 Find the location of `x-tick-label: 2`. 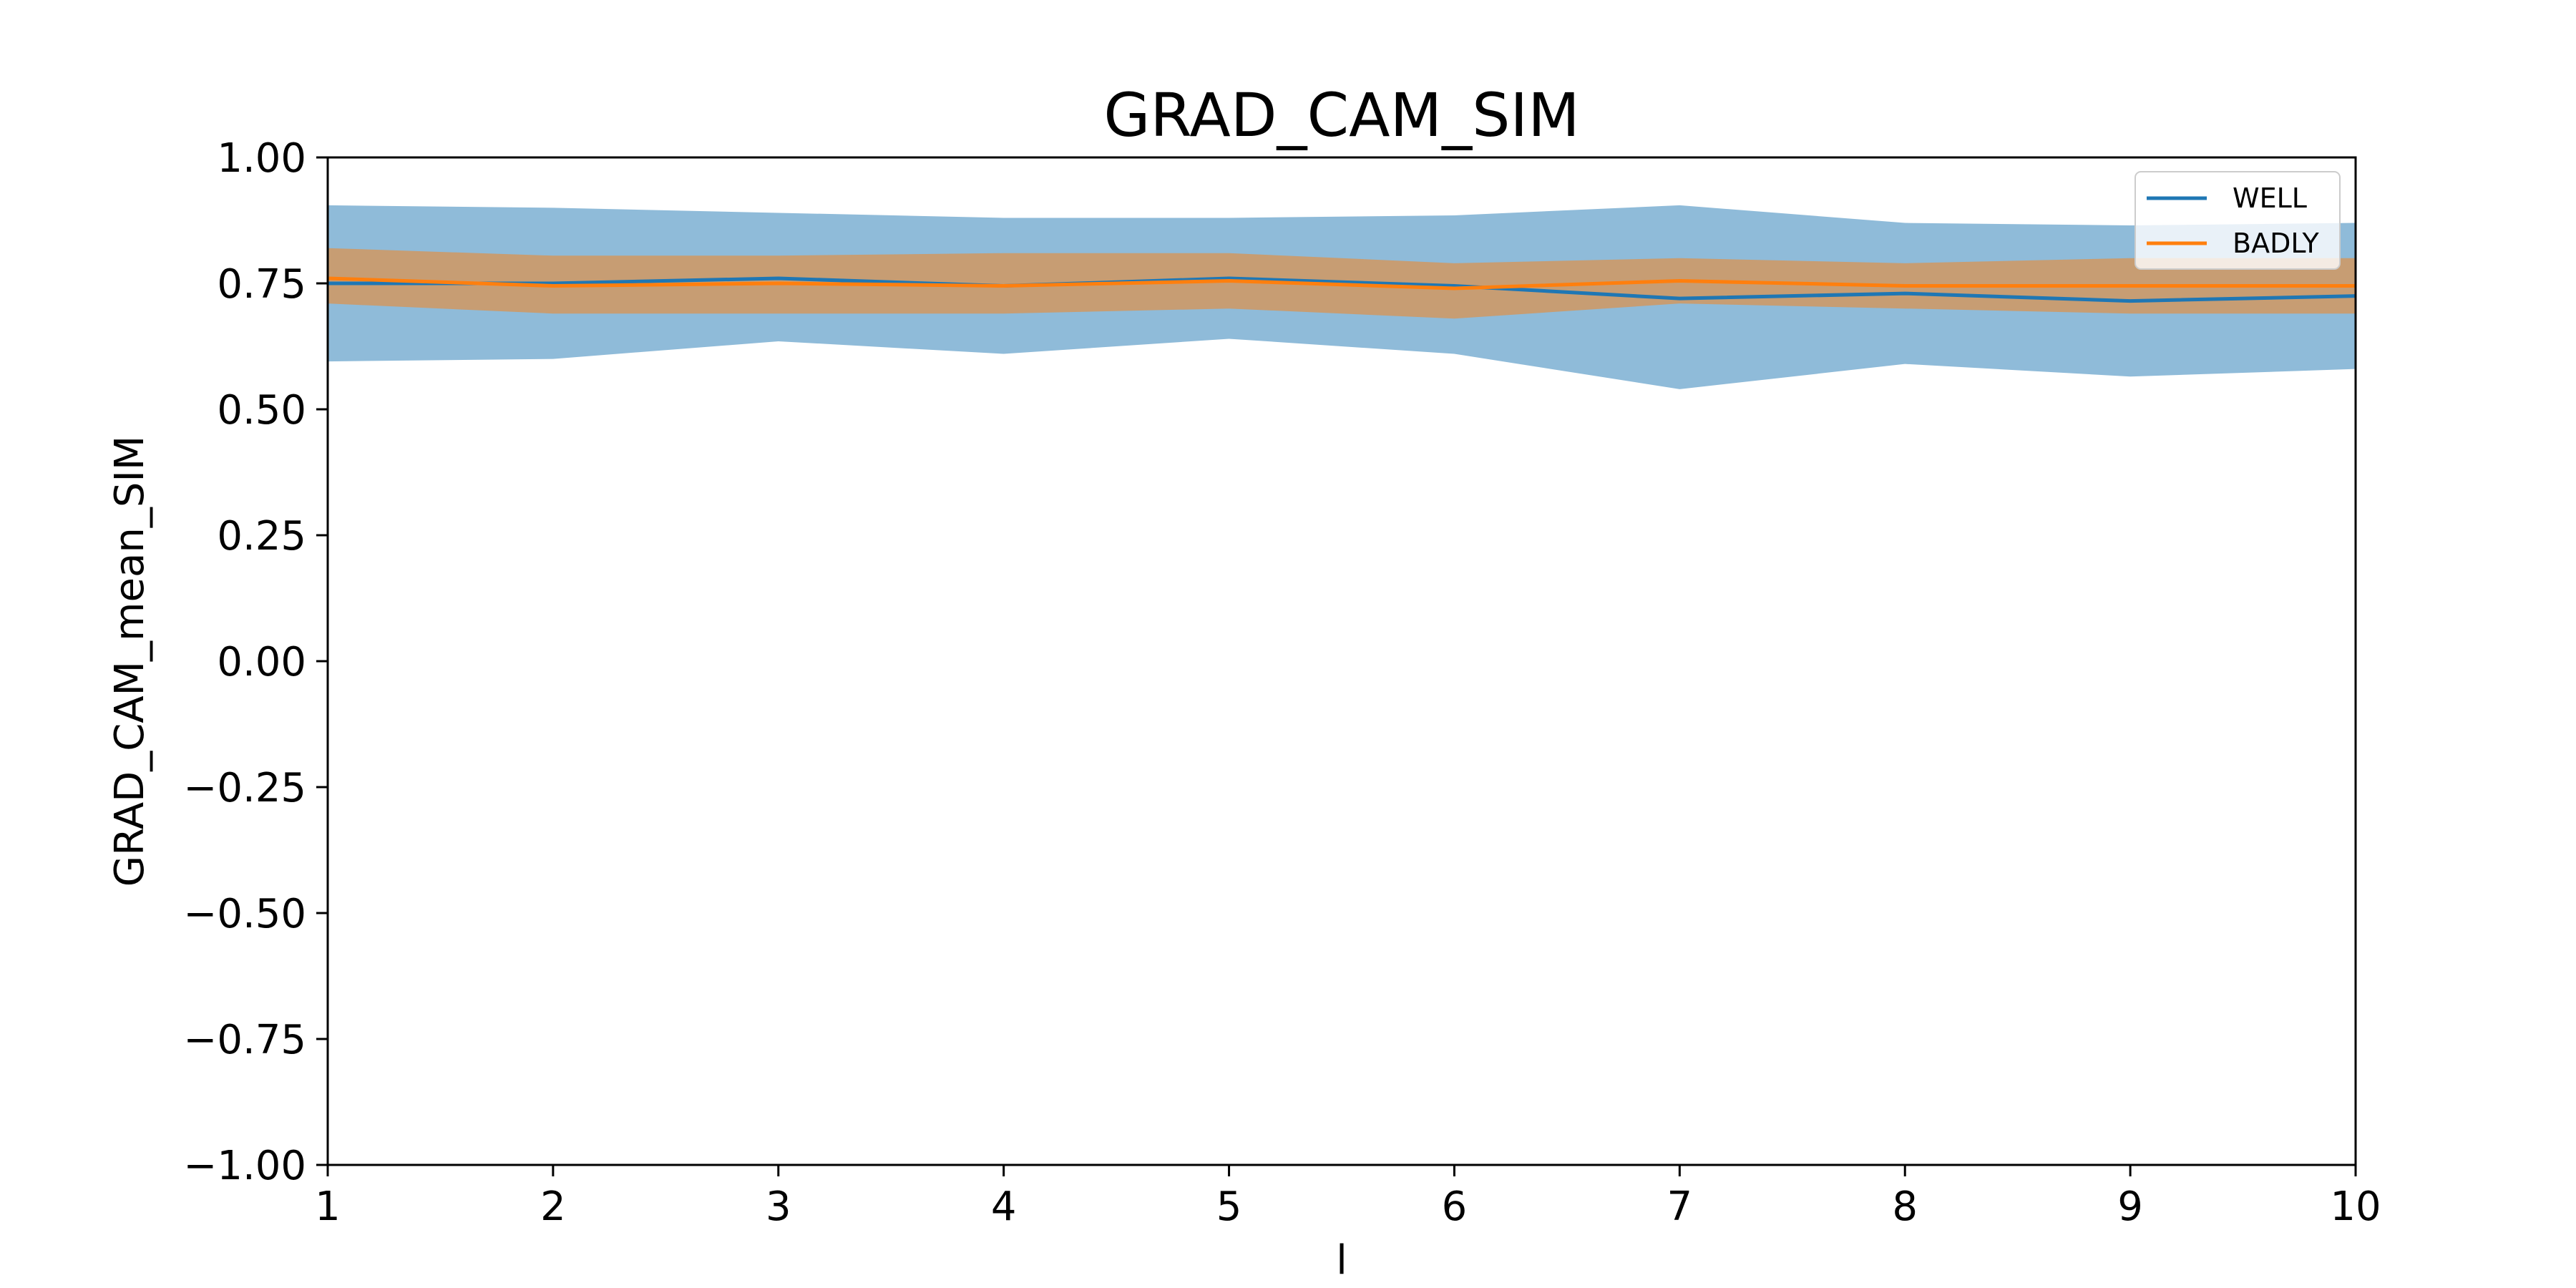

x-tick-label: 2 is located at coordinates (553, 1207).